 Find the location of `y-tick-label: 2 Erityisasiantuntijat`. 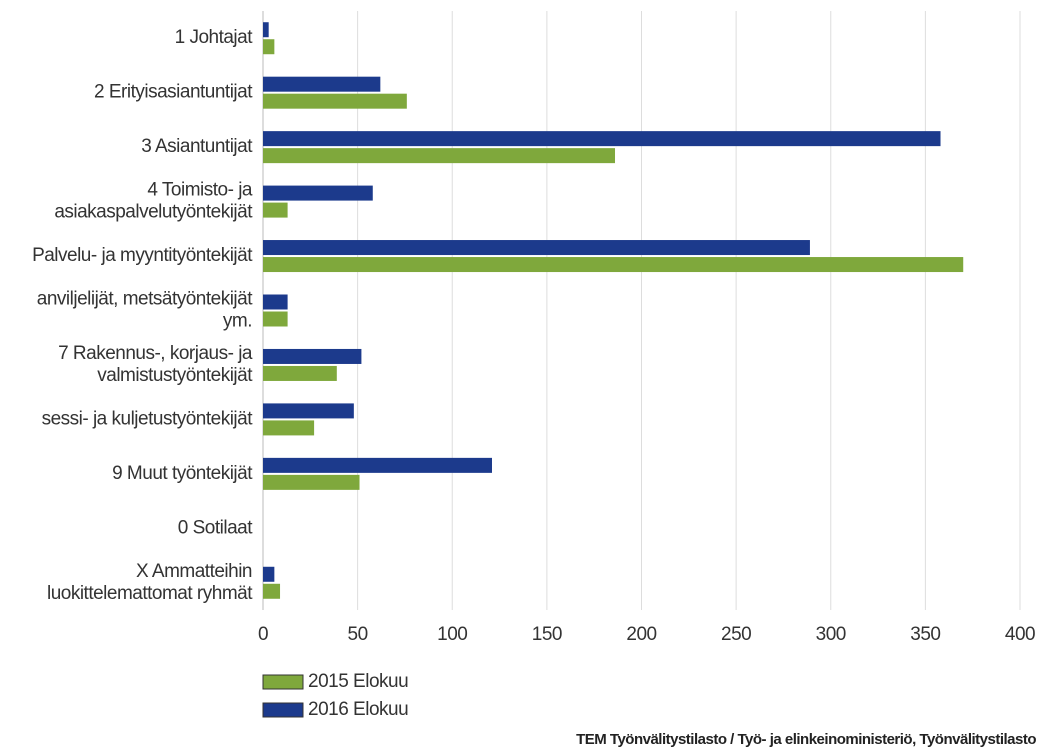

y-tick-label: 2 Erityisasiantuntijat is located at coordinates (173, 92).